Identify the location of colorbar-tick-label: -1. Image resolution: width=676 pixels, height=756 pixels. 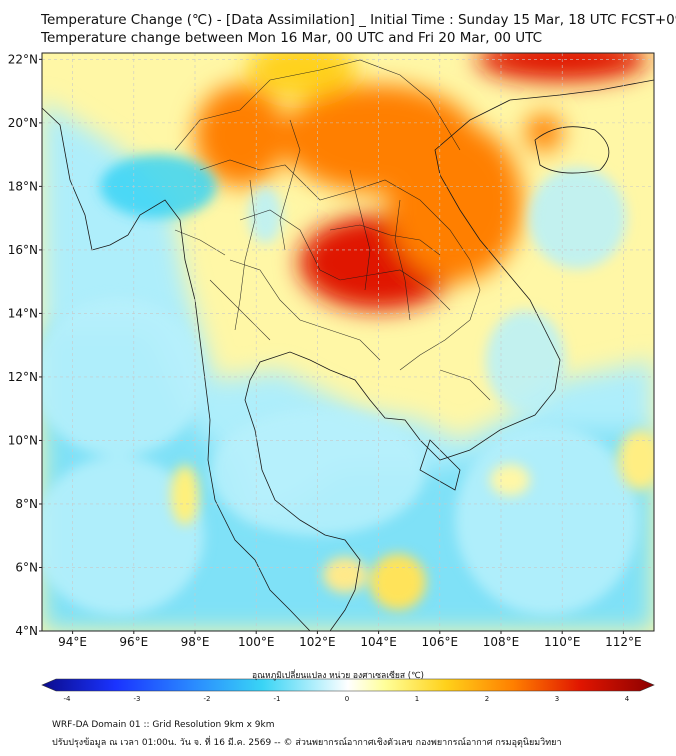
(277, 699).